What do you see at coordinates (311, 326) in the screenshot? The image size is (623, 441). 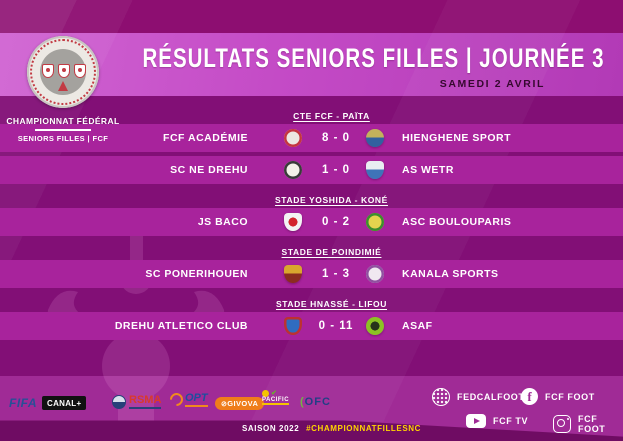 I see `match-row: DREHU ATLETICO CLUB 0 - 11 ASAF` at bounding box center [311, 326].